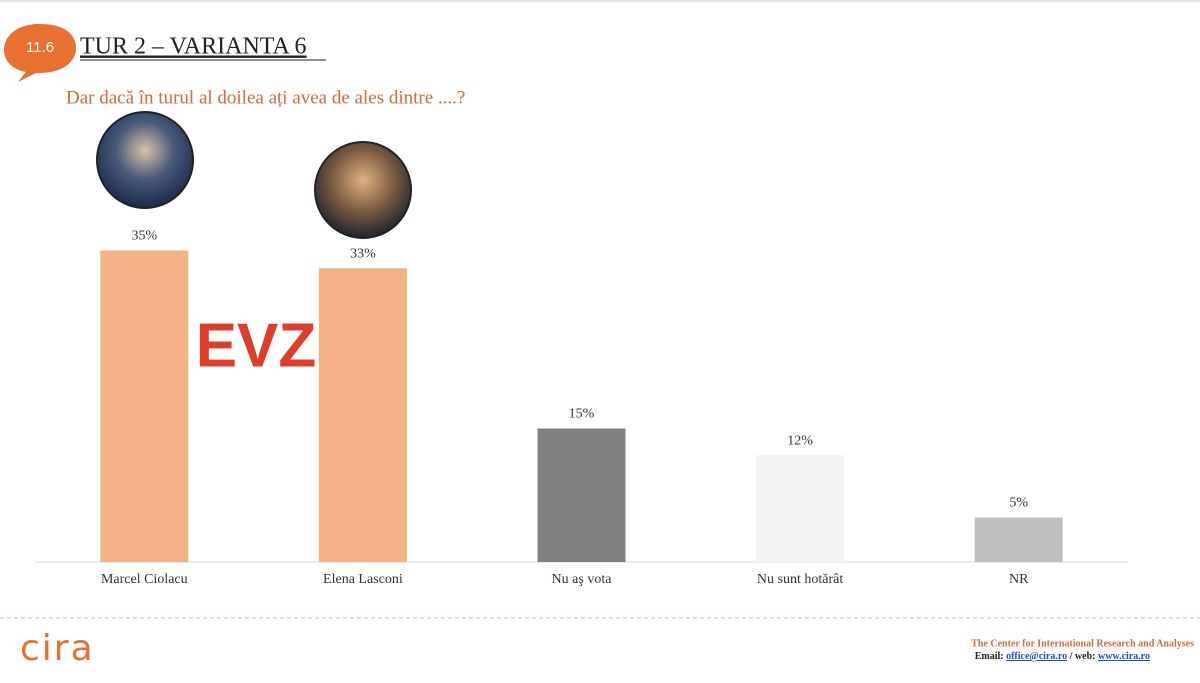 This screenshot has width=1200, height=683. I want to click on logo: cira, so click(57, 648).